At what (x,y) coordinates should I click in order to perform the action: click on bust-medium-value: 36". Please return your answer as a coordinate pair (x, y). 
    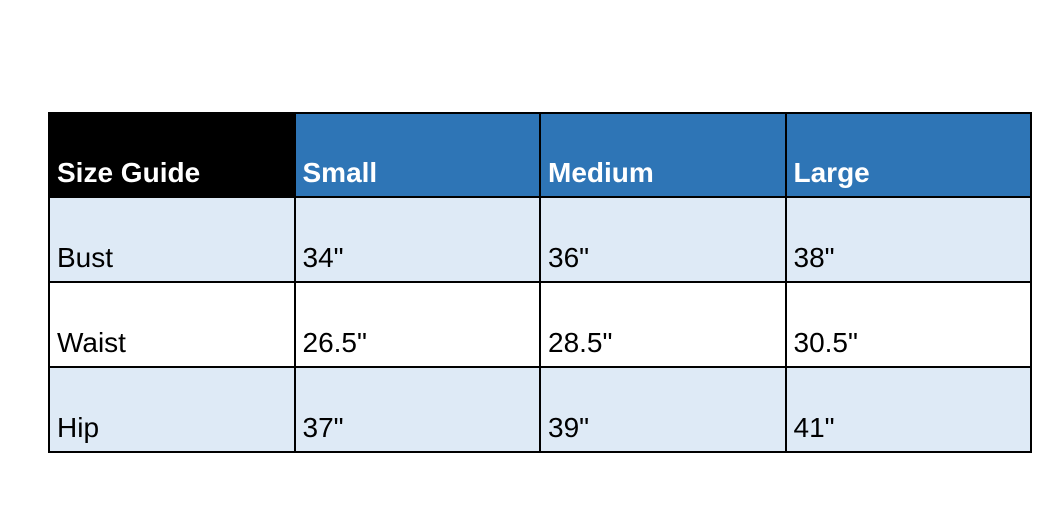
    Looking at the image, I should click on (663, 239).